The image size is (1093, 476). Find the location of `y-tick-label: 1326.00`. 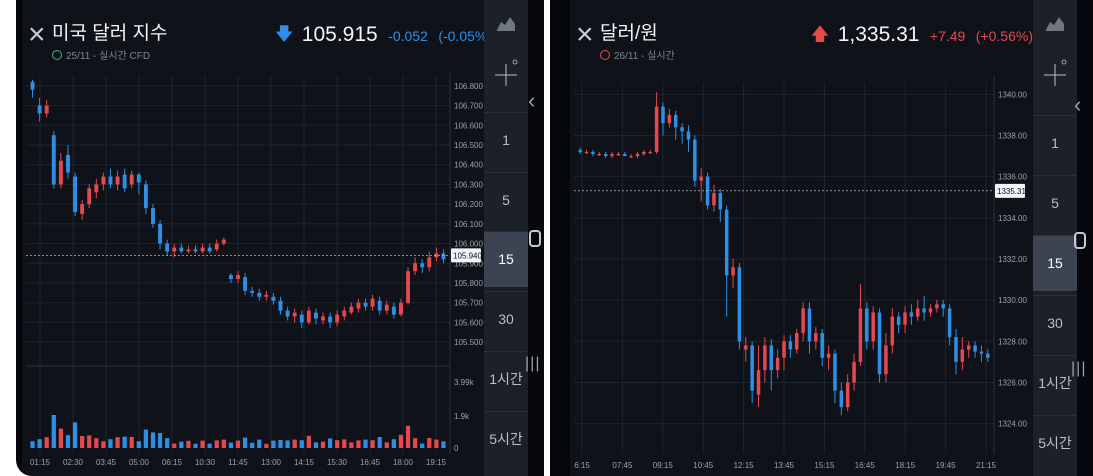

y-tick-label: 1326.00 is located at coordinates (1012, 382).